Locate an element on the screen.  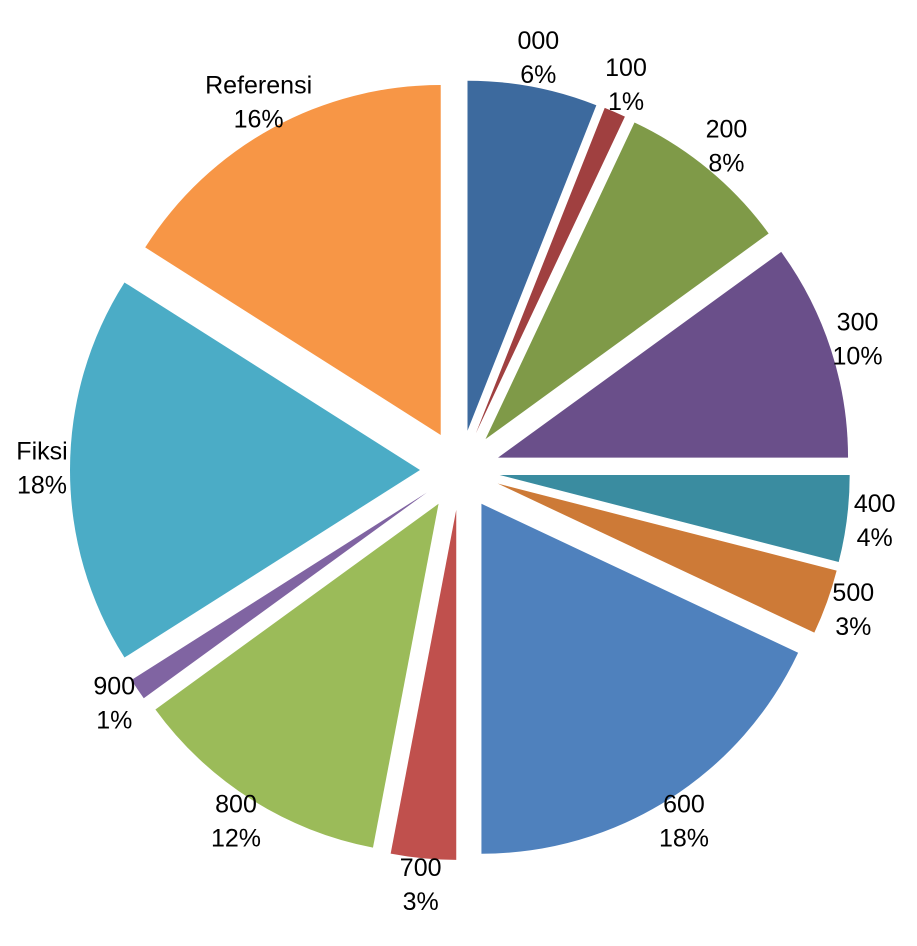
slice-category-label: 900 is located at coordinates (114, 687).